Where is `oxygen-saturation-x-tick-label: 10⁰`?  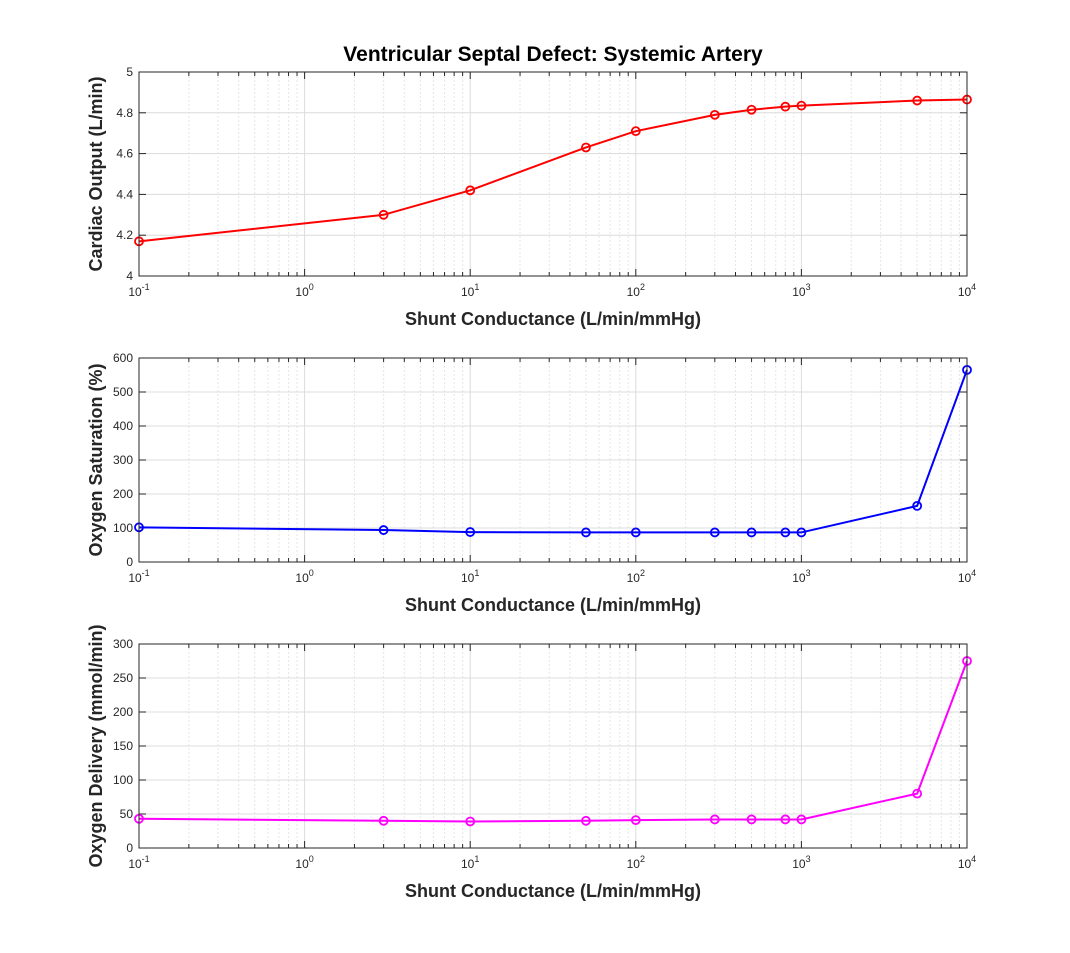
oxygen-saturation-x-tick-label: 10⁰ is located at coordinates (304, 576).